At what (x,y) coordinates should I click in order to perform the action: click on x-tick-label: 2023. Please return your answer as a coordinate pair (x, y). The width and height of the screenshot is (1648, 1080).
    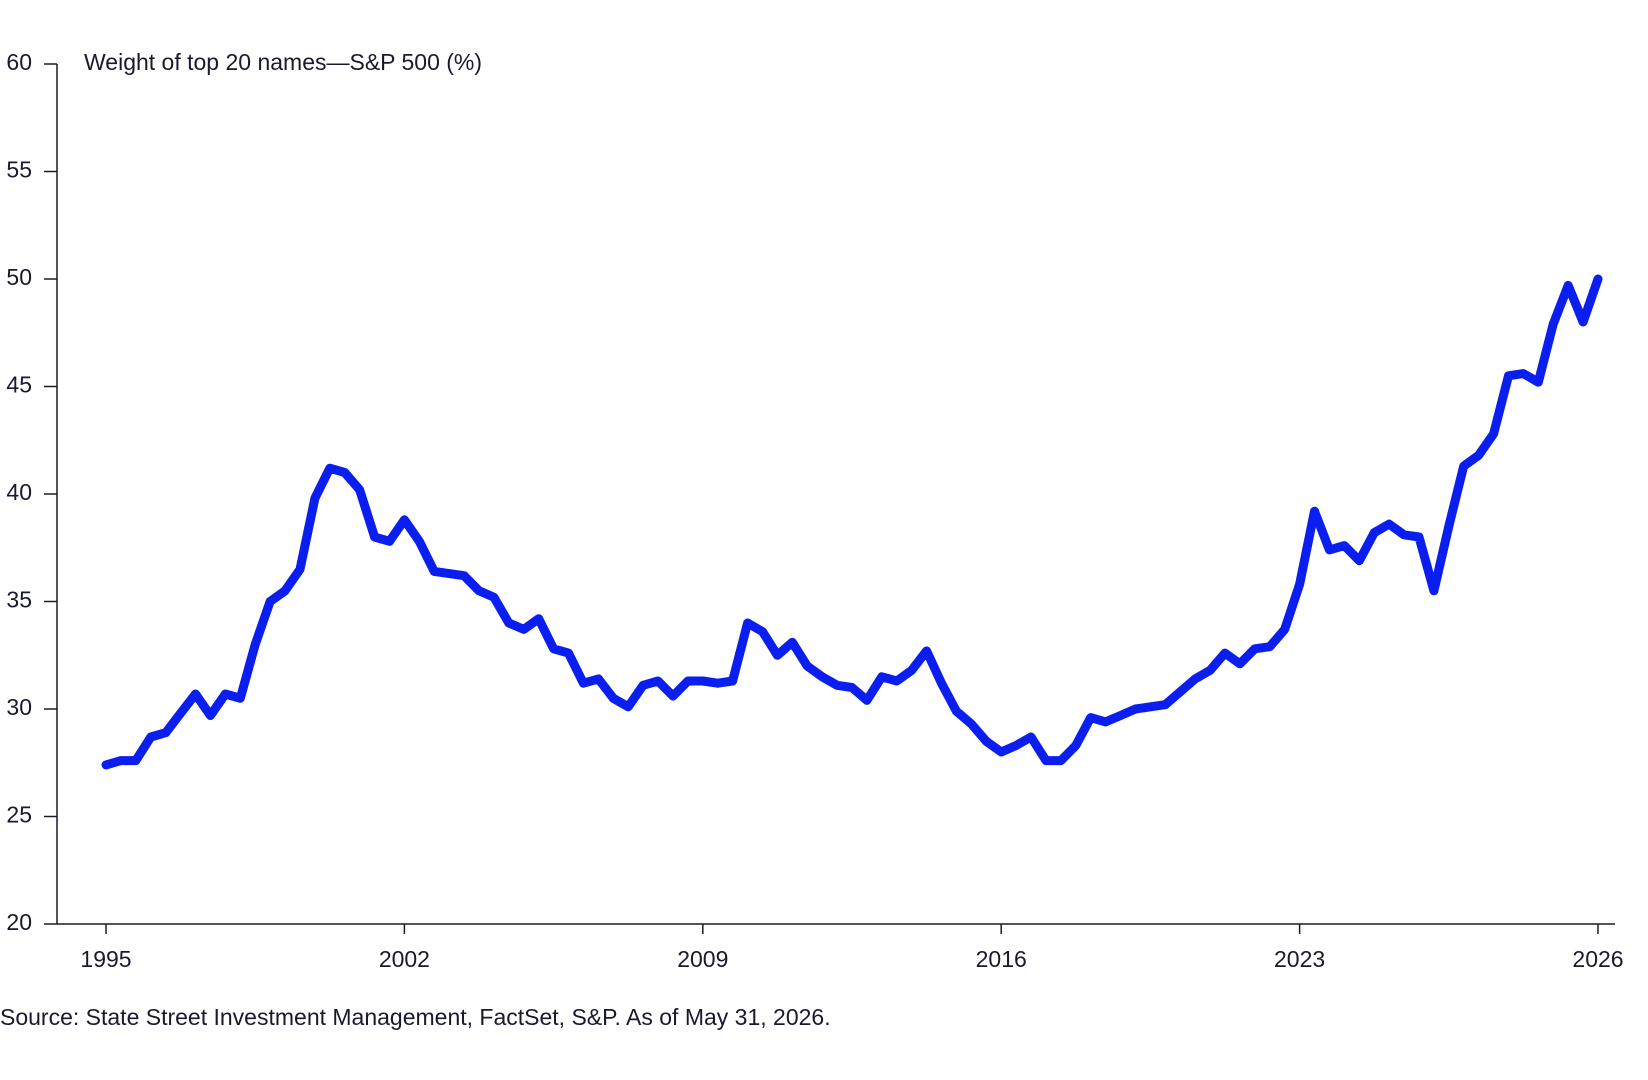
    Looking at the image, I should click on (1299, 959).